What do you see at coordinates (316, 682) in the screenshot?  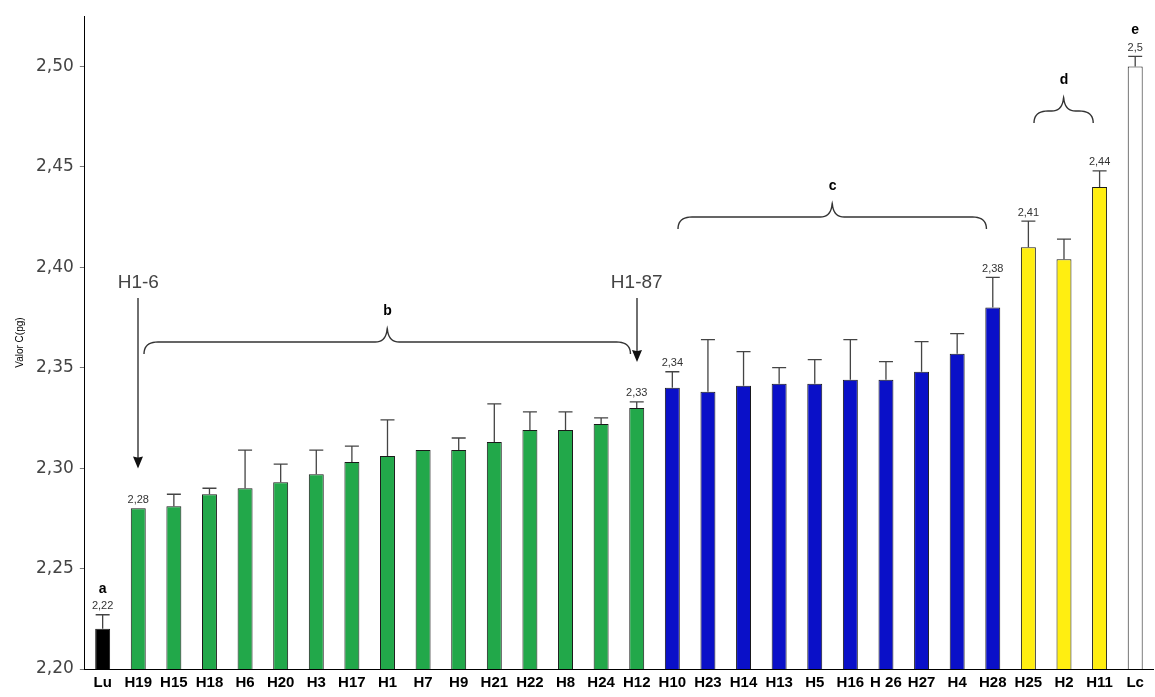 I see `x-tick-label: H3` at bounding box center [316, 682].